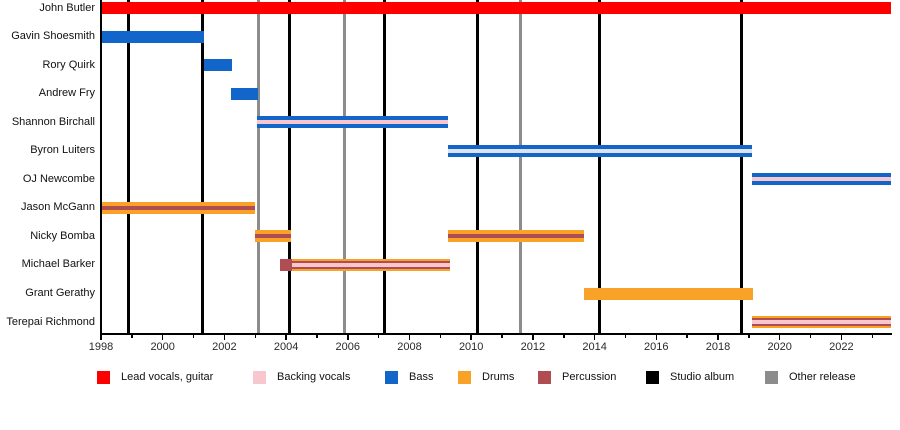 Image resolution: width=900 pixels, height=430 pixels. Describe the element at coordinates (101, 166) in the screenshot. I see `y-axis-line` at that location.